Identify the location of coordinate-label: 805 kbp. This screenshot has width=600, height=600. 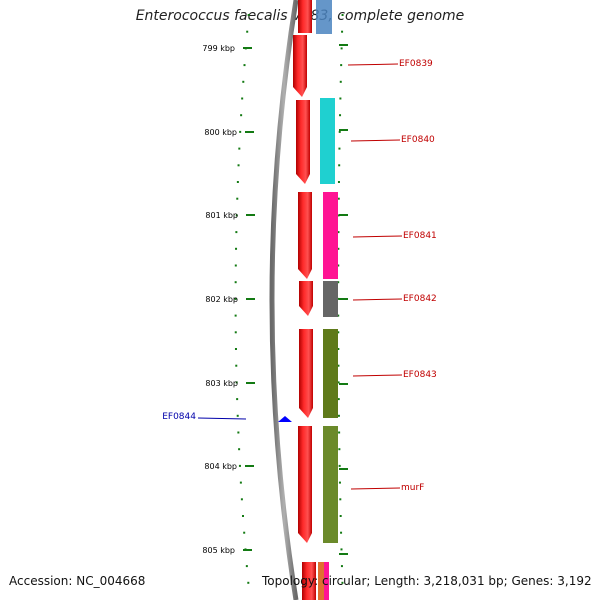
(218, 550).